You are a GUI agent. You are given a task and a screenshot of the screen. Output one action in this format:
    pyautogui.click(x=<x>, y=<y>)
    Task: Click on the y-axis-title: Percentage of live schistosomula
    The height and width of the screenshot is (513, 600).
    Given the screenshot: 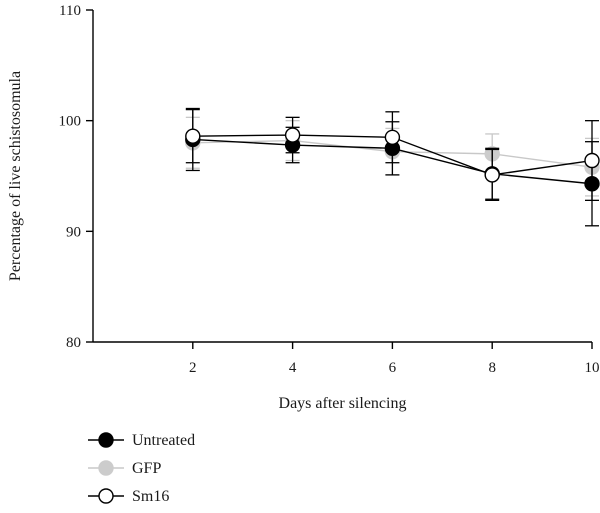 What is the action you would take?
    pyautogui.click(x=15, y=176)
    